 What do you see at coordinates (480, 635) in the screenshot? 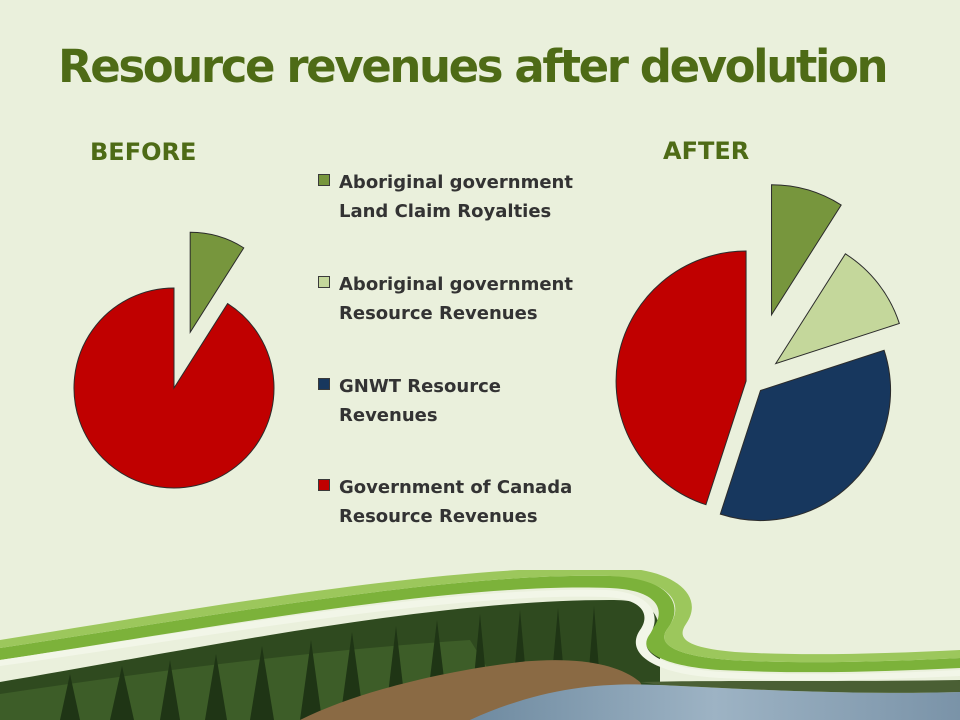
I see `white-swoosh` at bounding box center [480, 635].